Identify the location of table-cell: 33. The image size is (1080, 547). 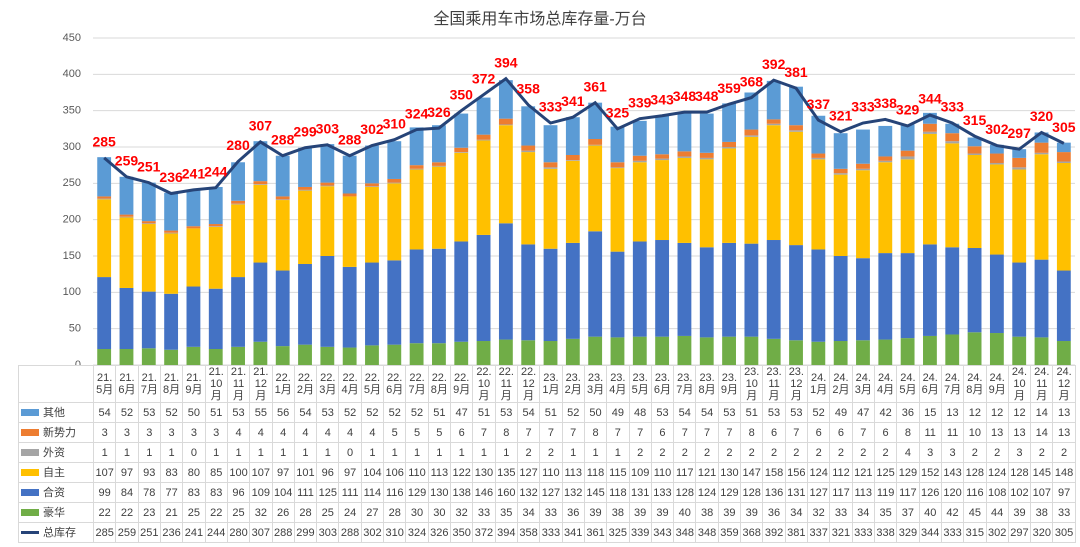
(1064, 512).